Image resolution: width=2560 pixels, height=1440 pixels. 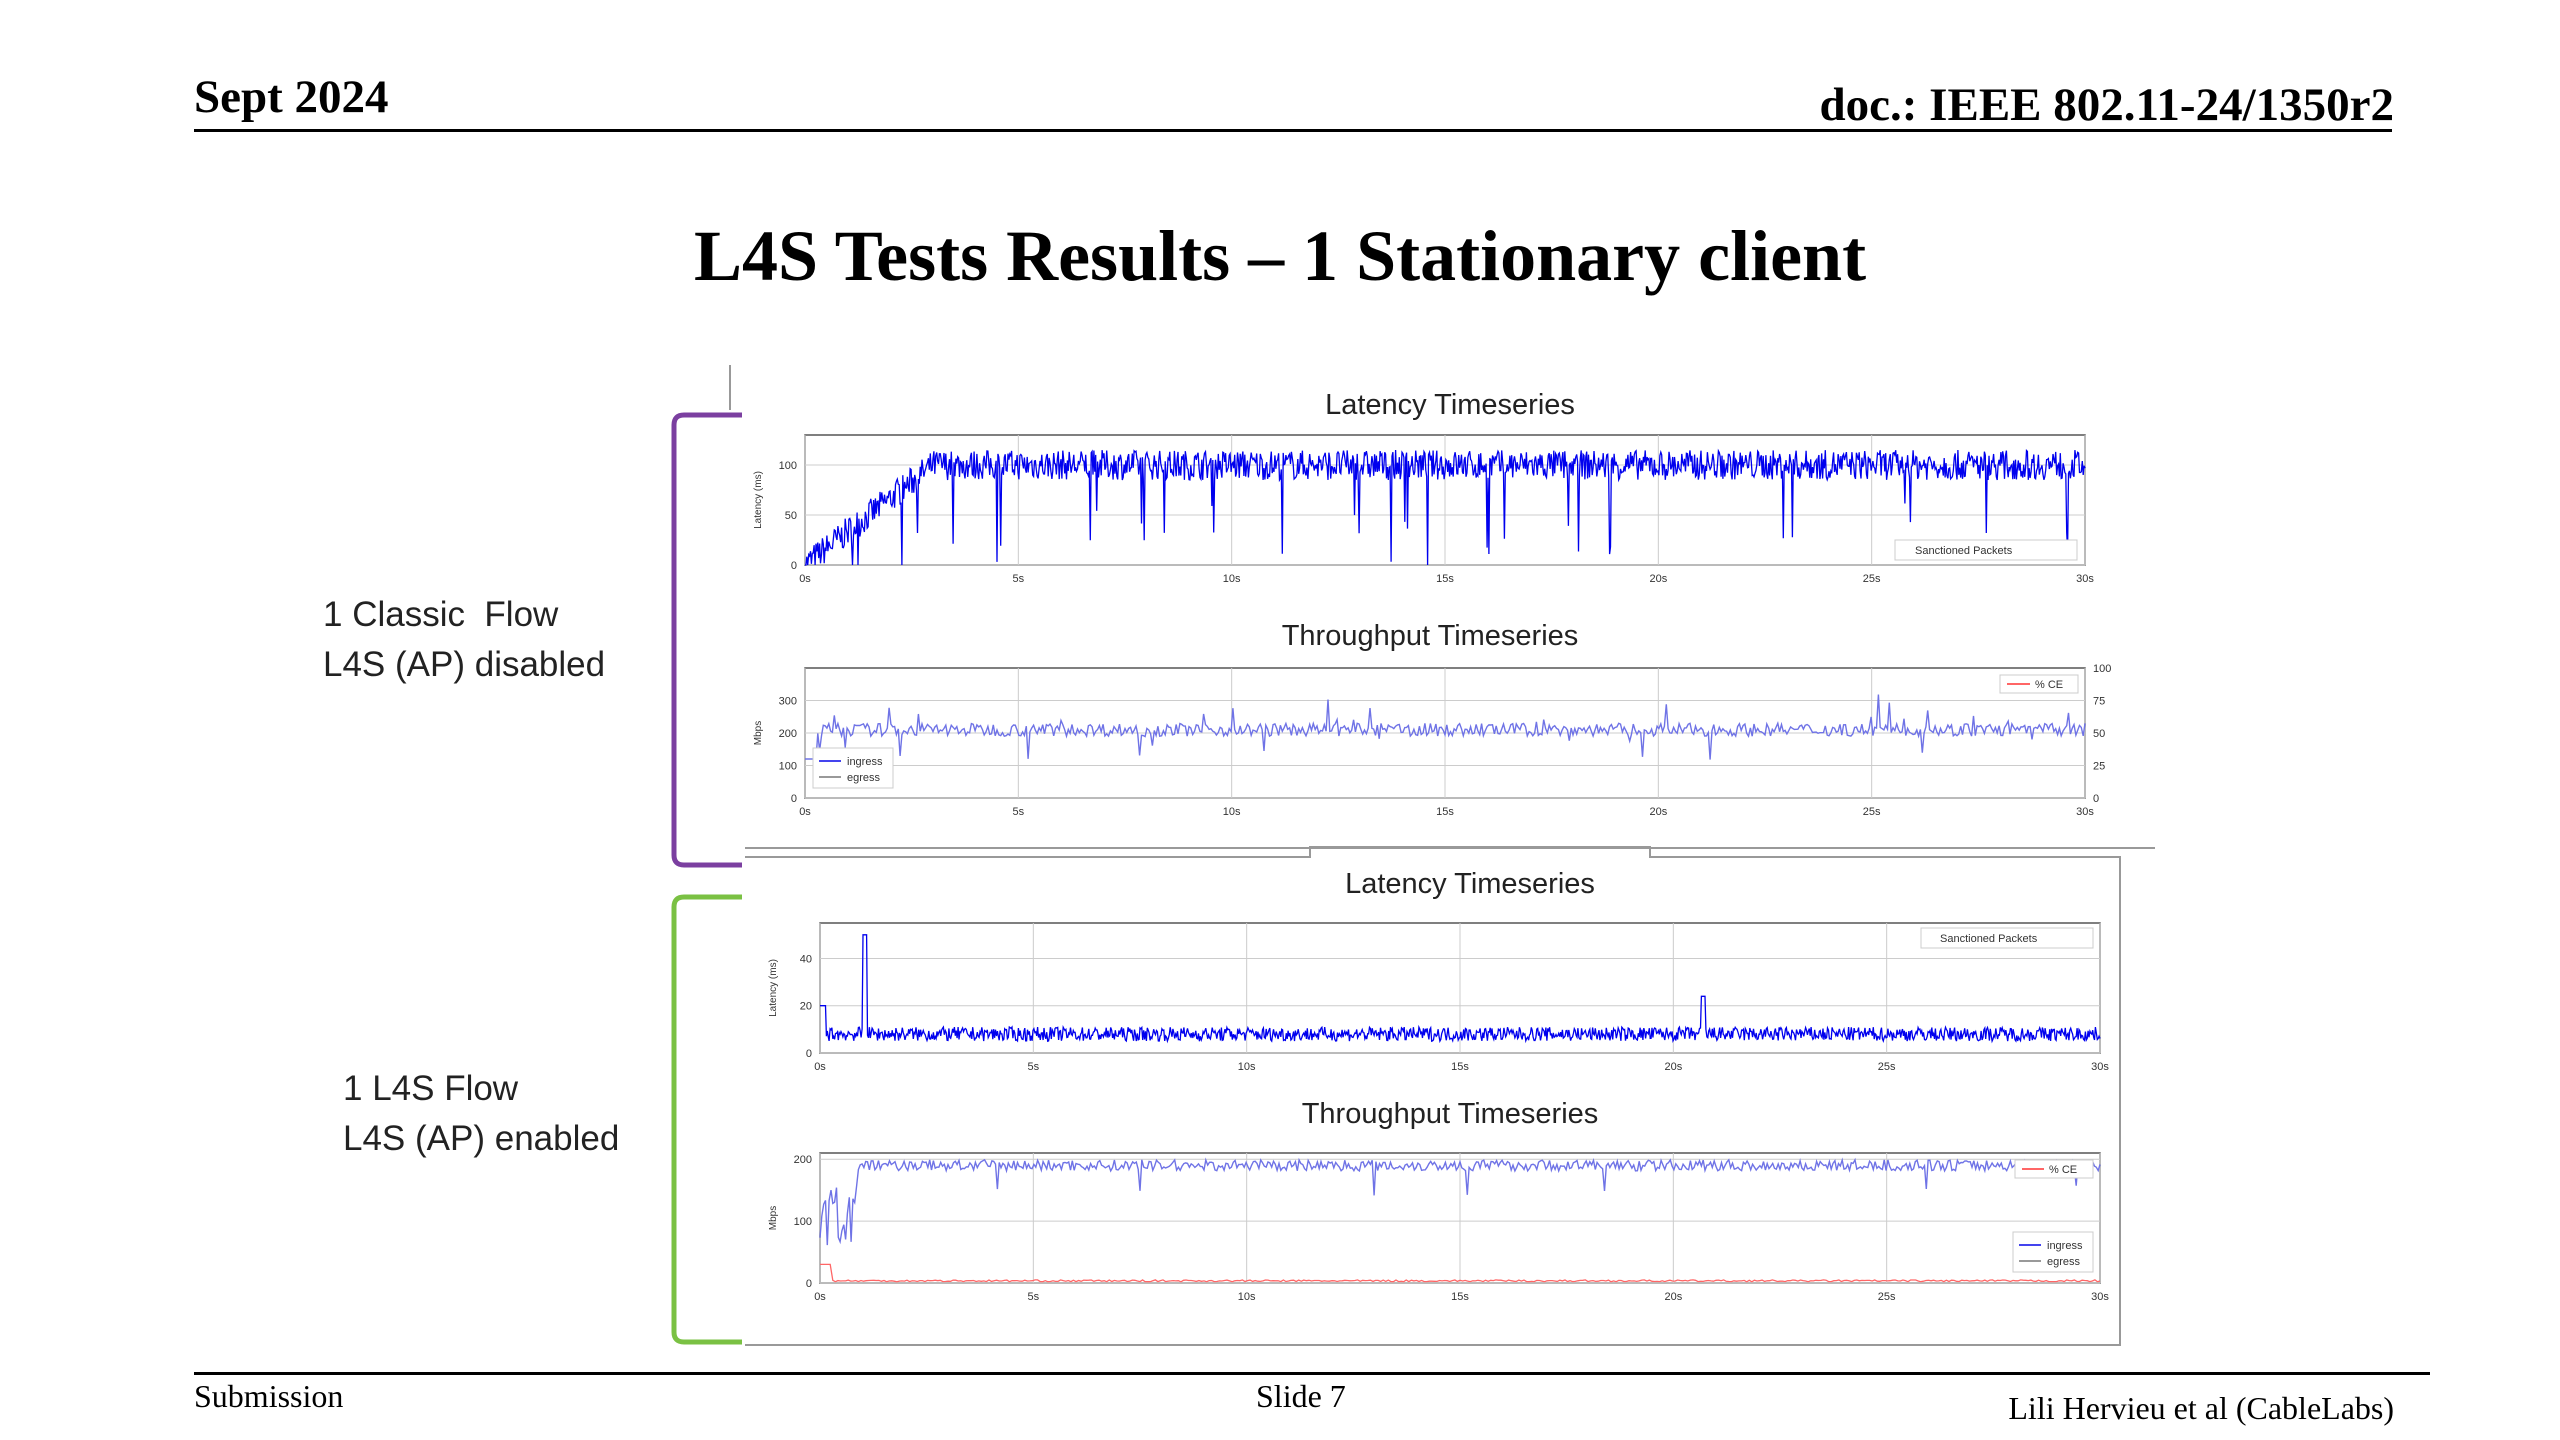 I want to click on g2-latency-legend-sanctioned: Sanctioned Packets, so click(x=1989, y=939).